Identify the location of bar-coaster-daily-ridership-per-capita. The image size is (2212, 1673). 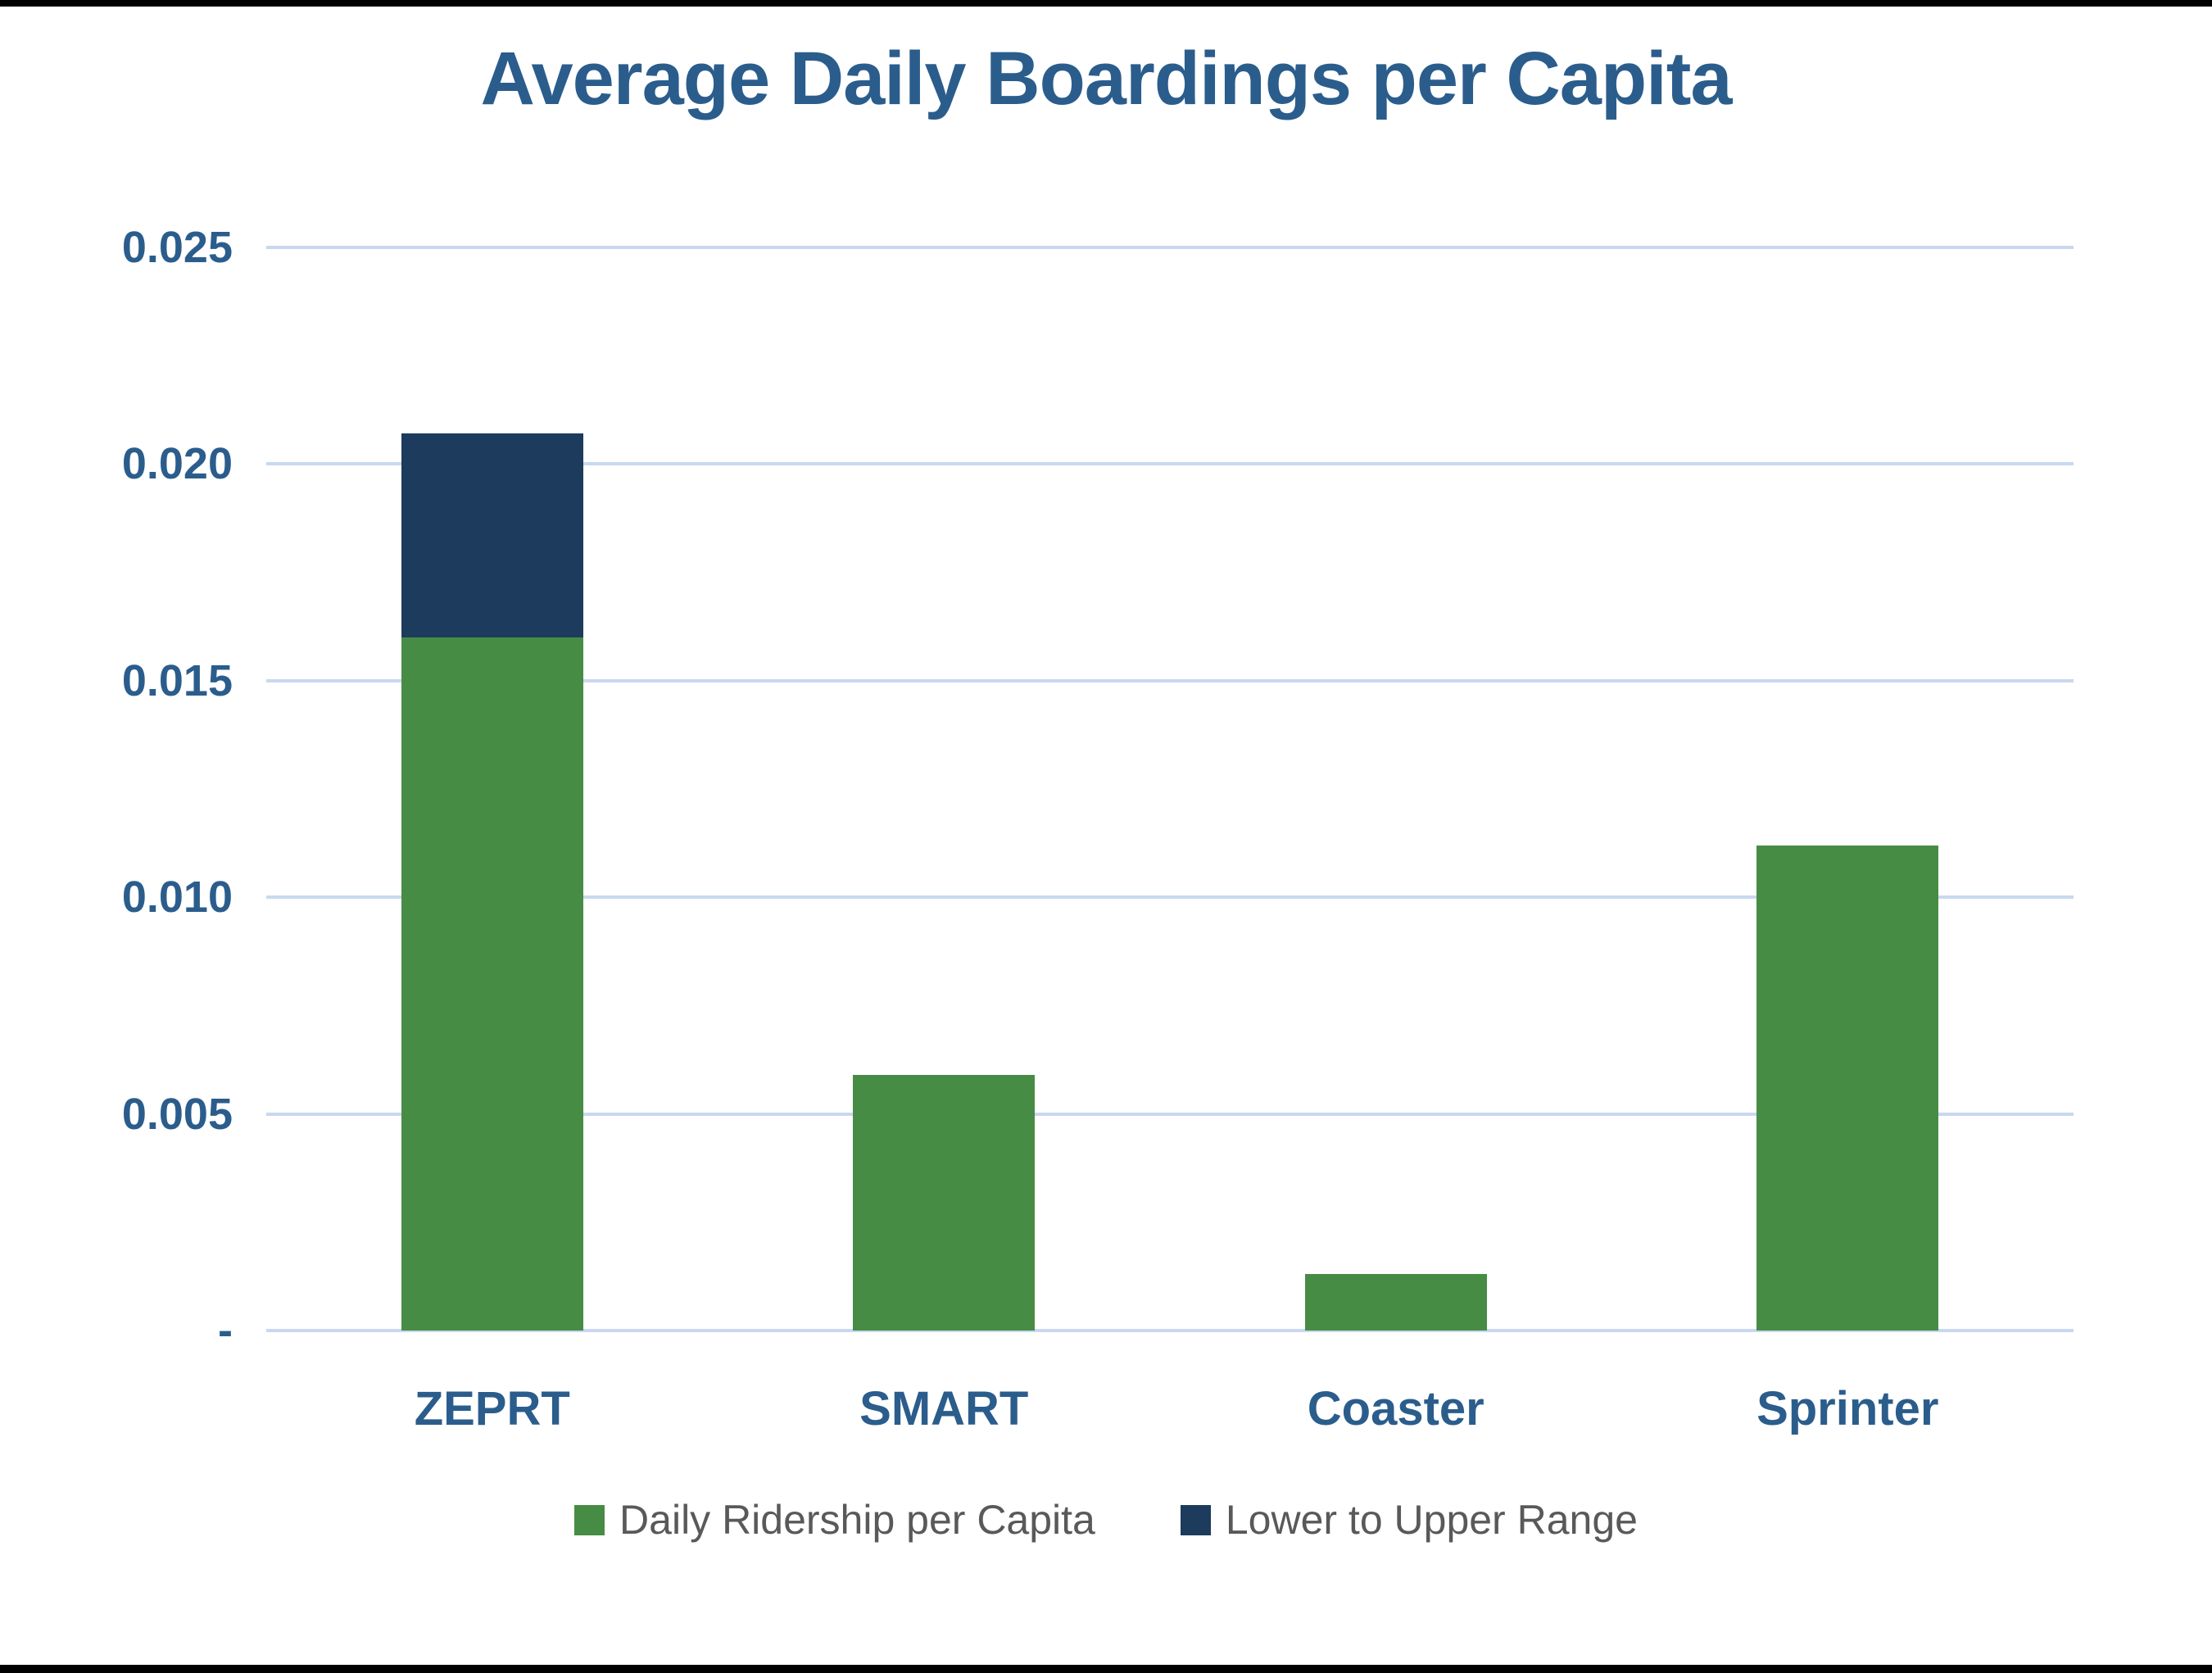
(1395, 1303).